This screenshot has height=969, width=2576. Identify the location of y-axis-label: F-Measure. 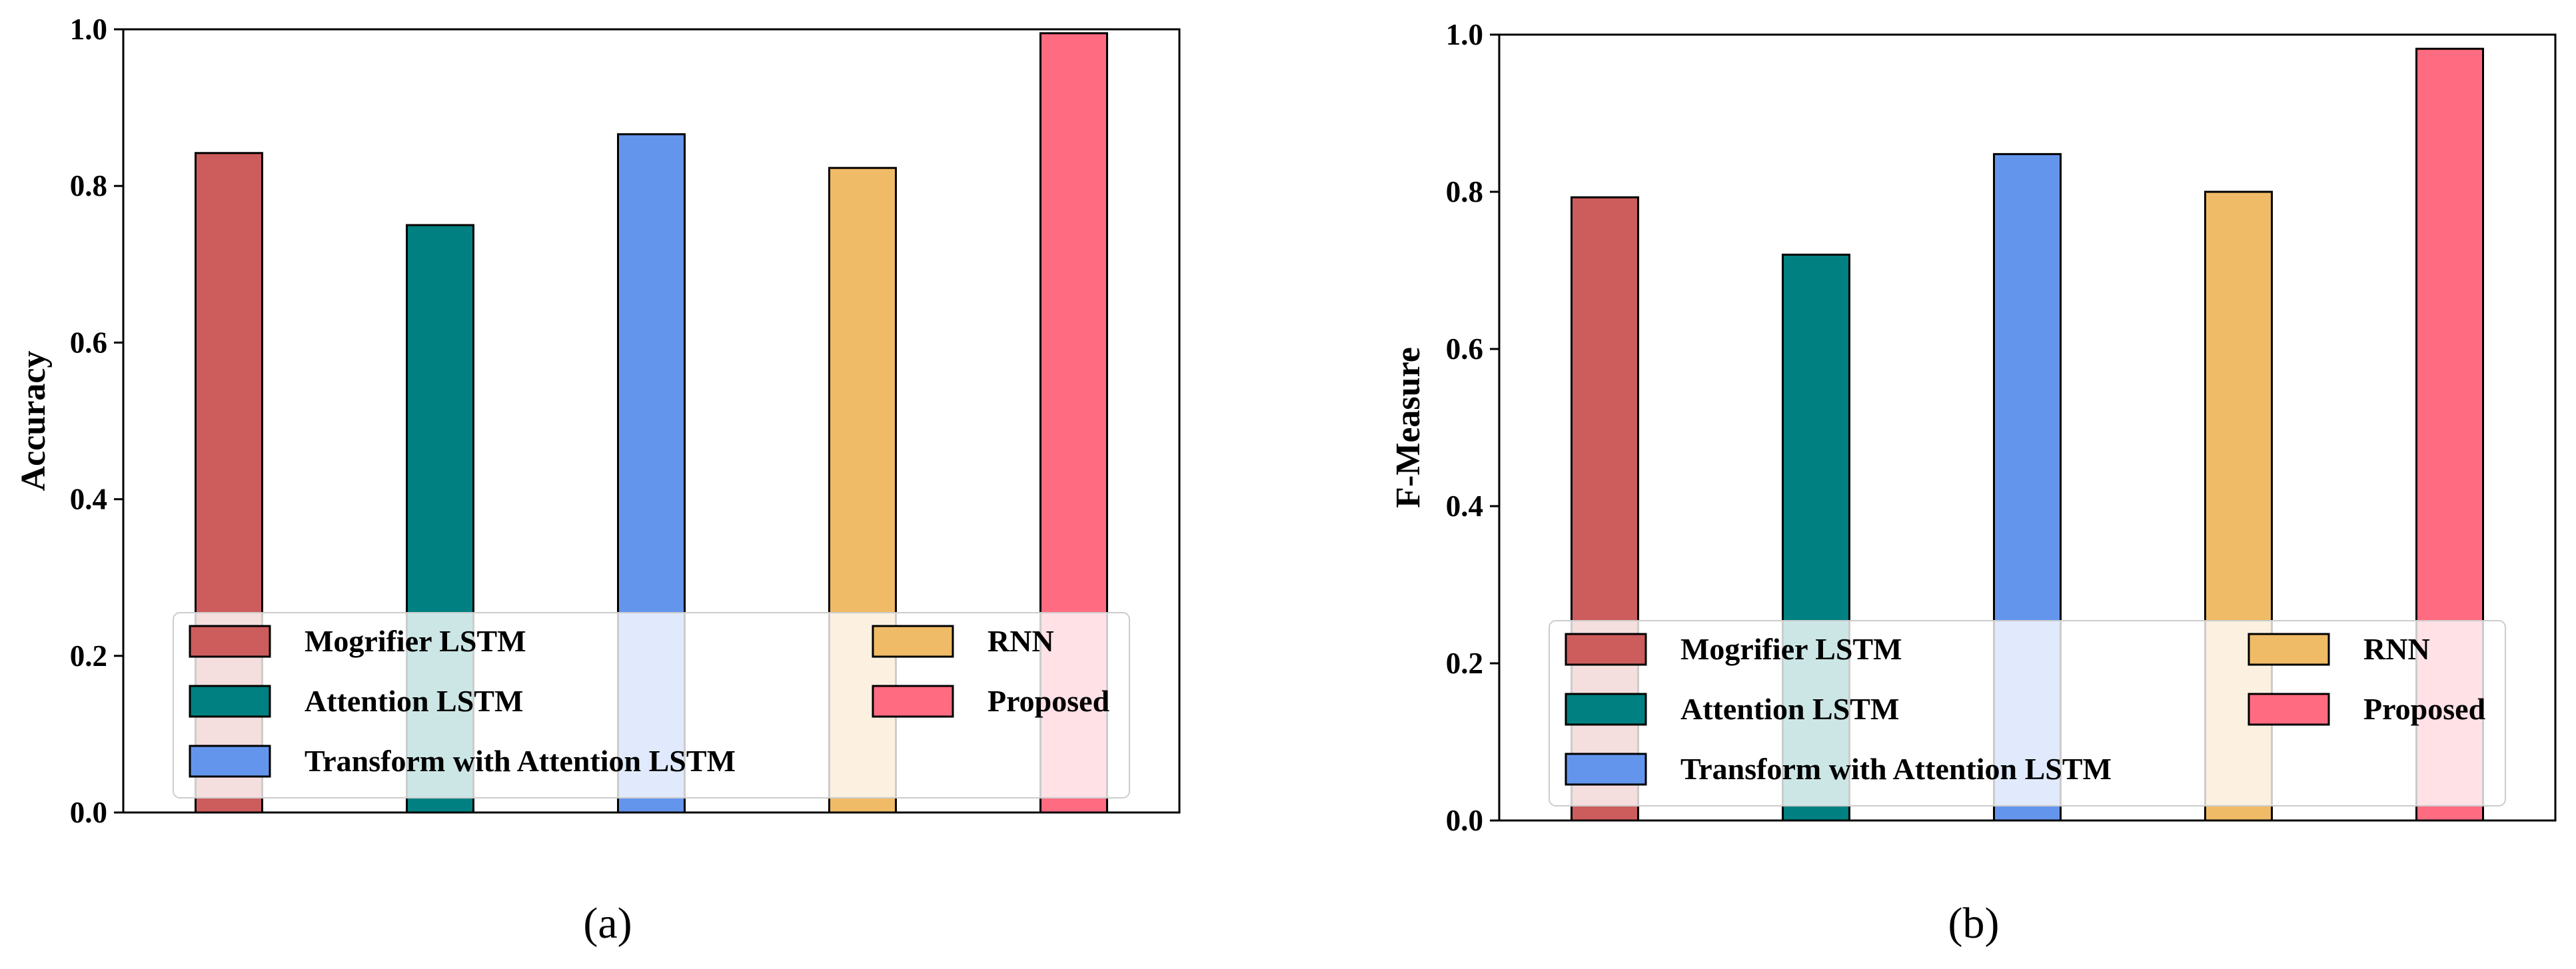
(1408, 427).